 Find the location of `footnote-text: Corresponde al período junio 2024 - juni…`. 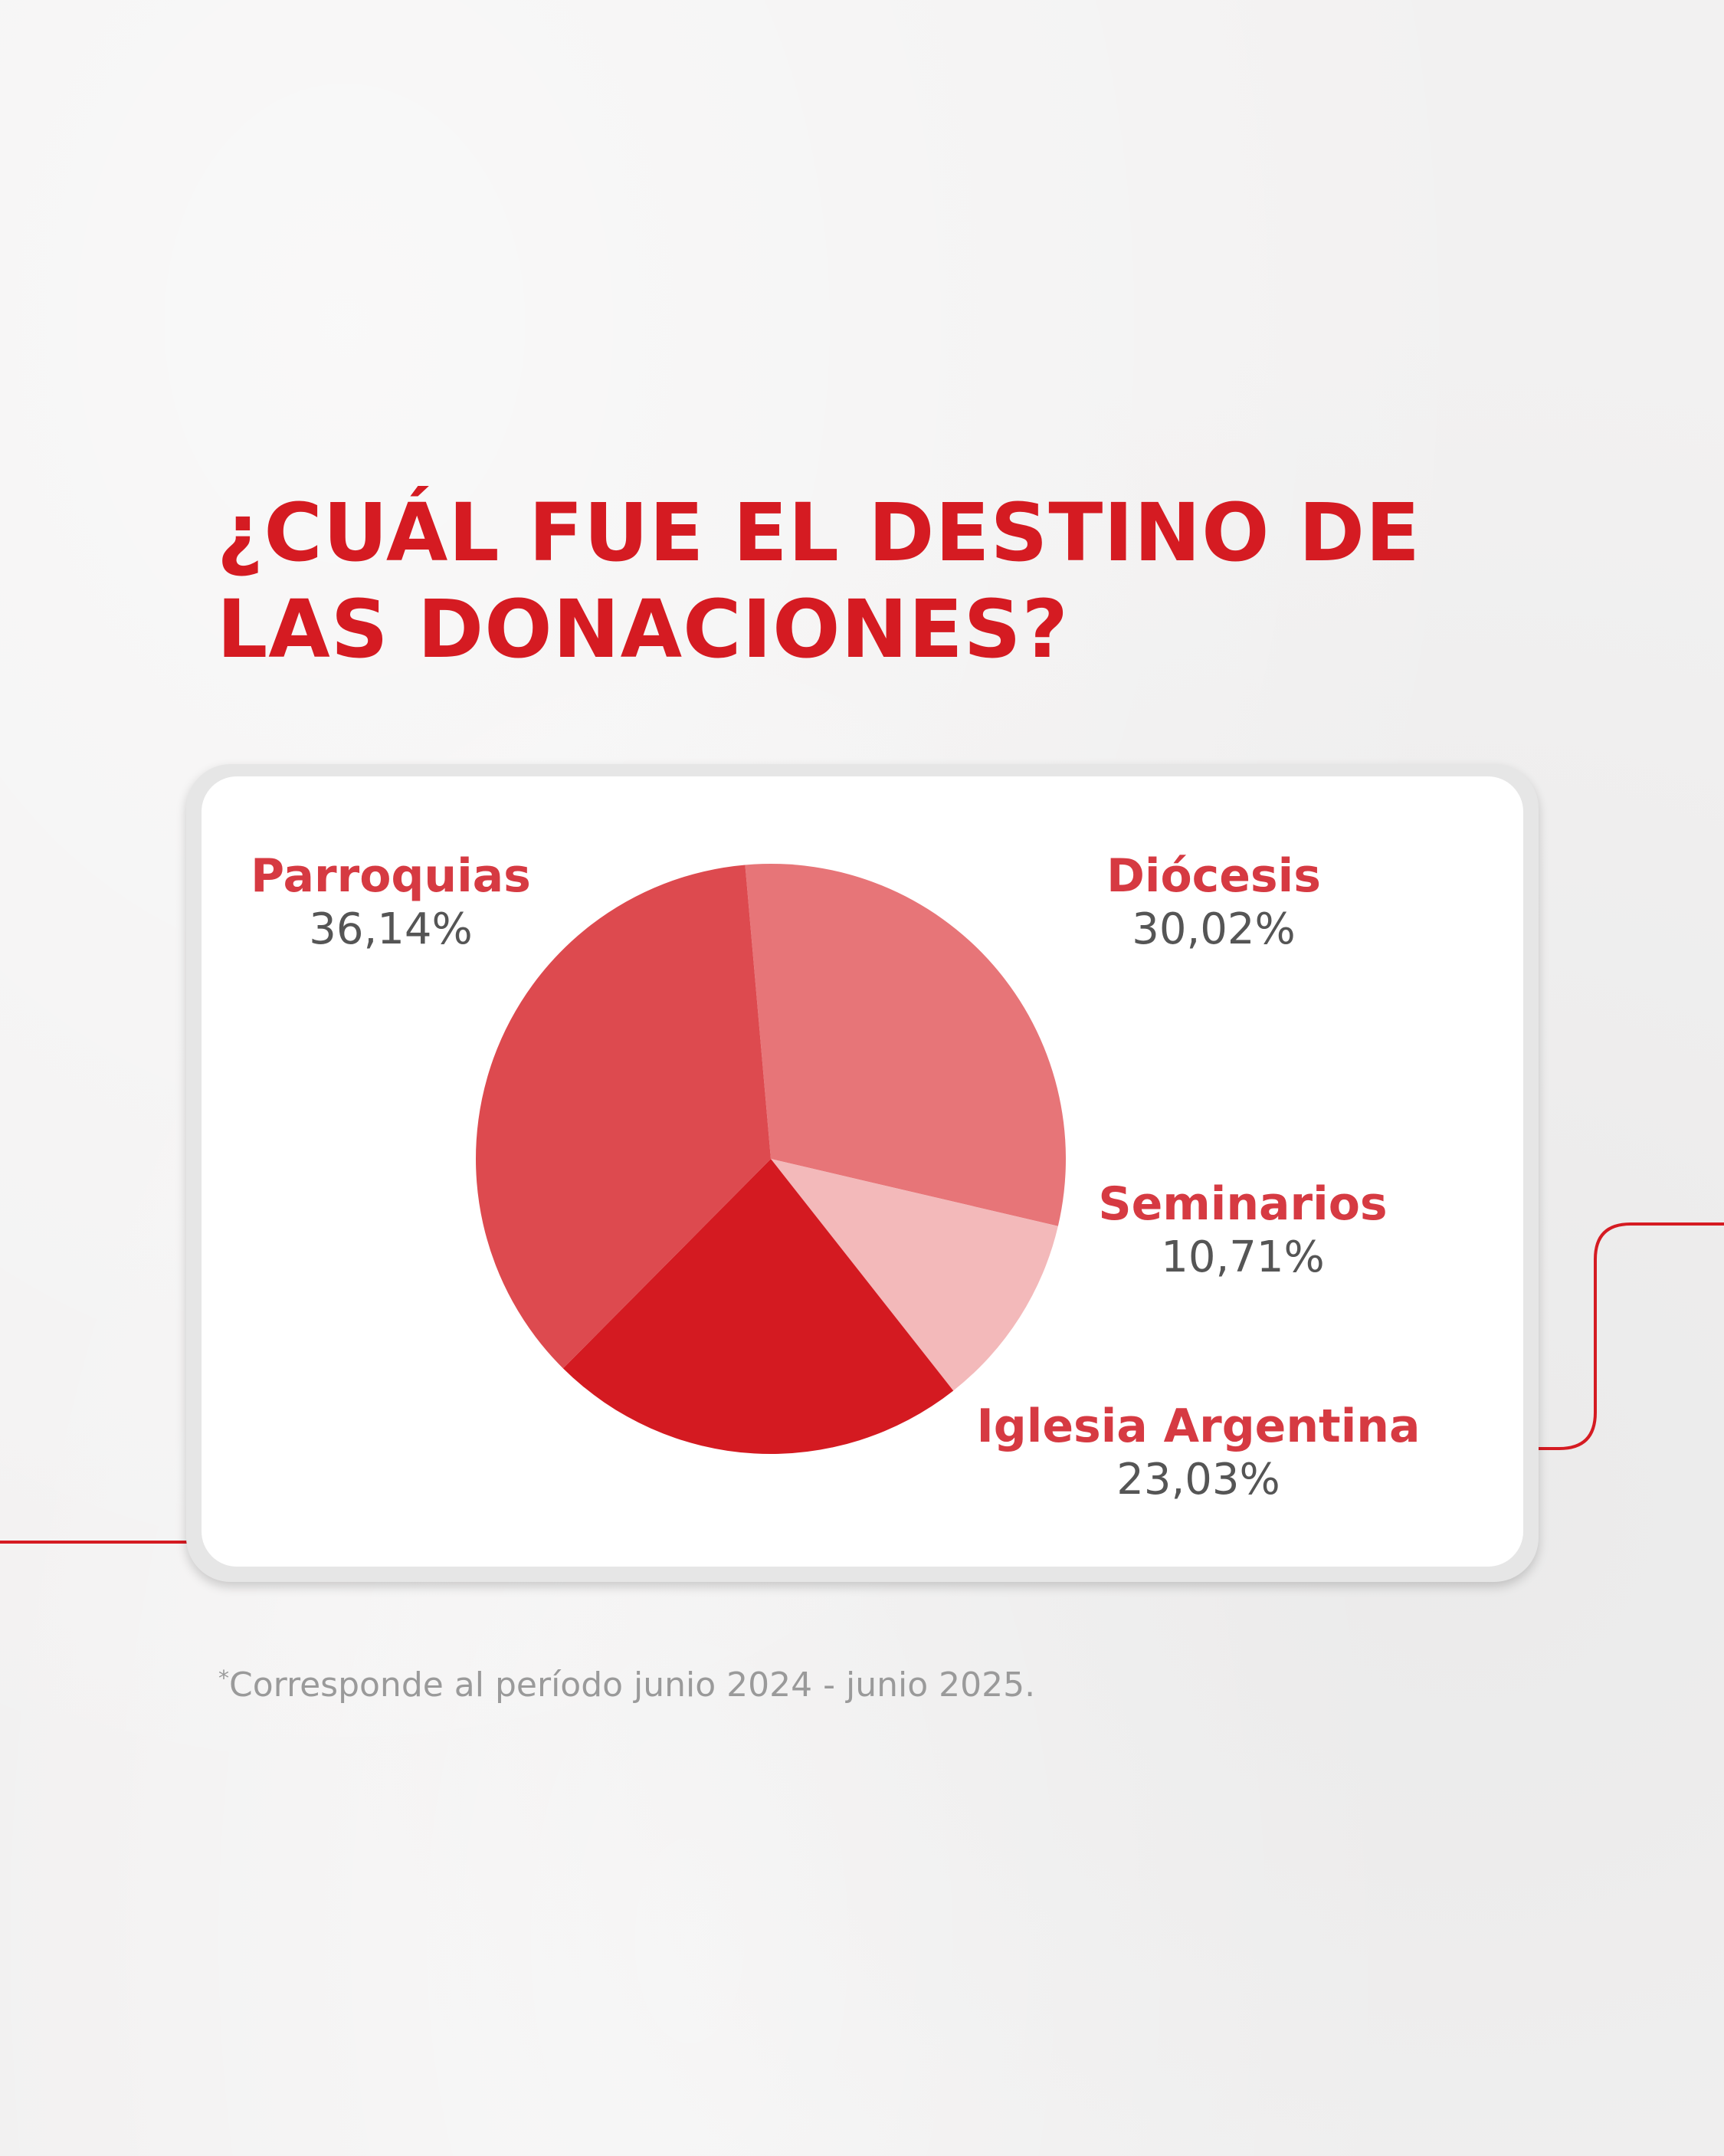

footnote-text: Corresponde al período junio 2024 - juni… is located at coordinates (632, 1685).